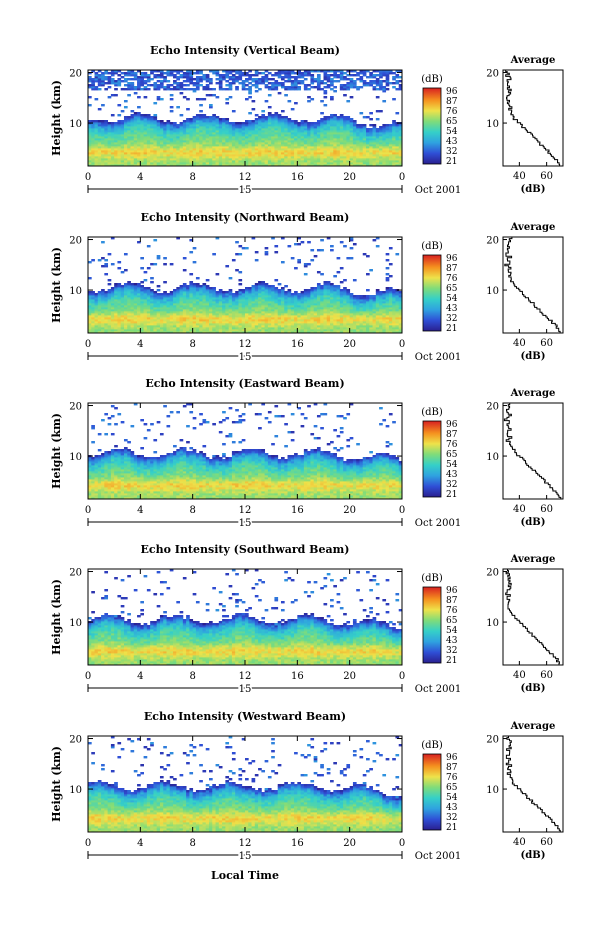 This screenshot has height=933, width=616. What do you see at coordinates (75, 124) in the screenshot?
I see `y-tick-label: 10` at bounding box center [75, 124].